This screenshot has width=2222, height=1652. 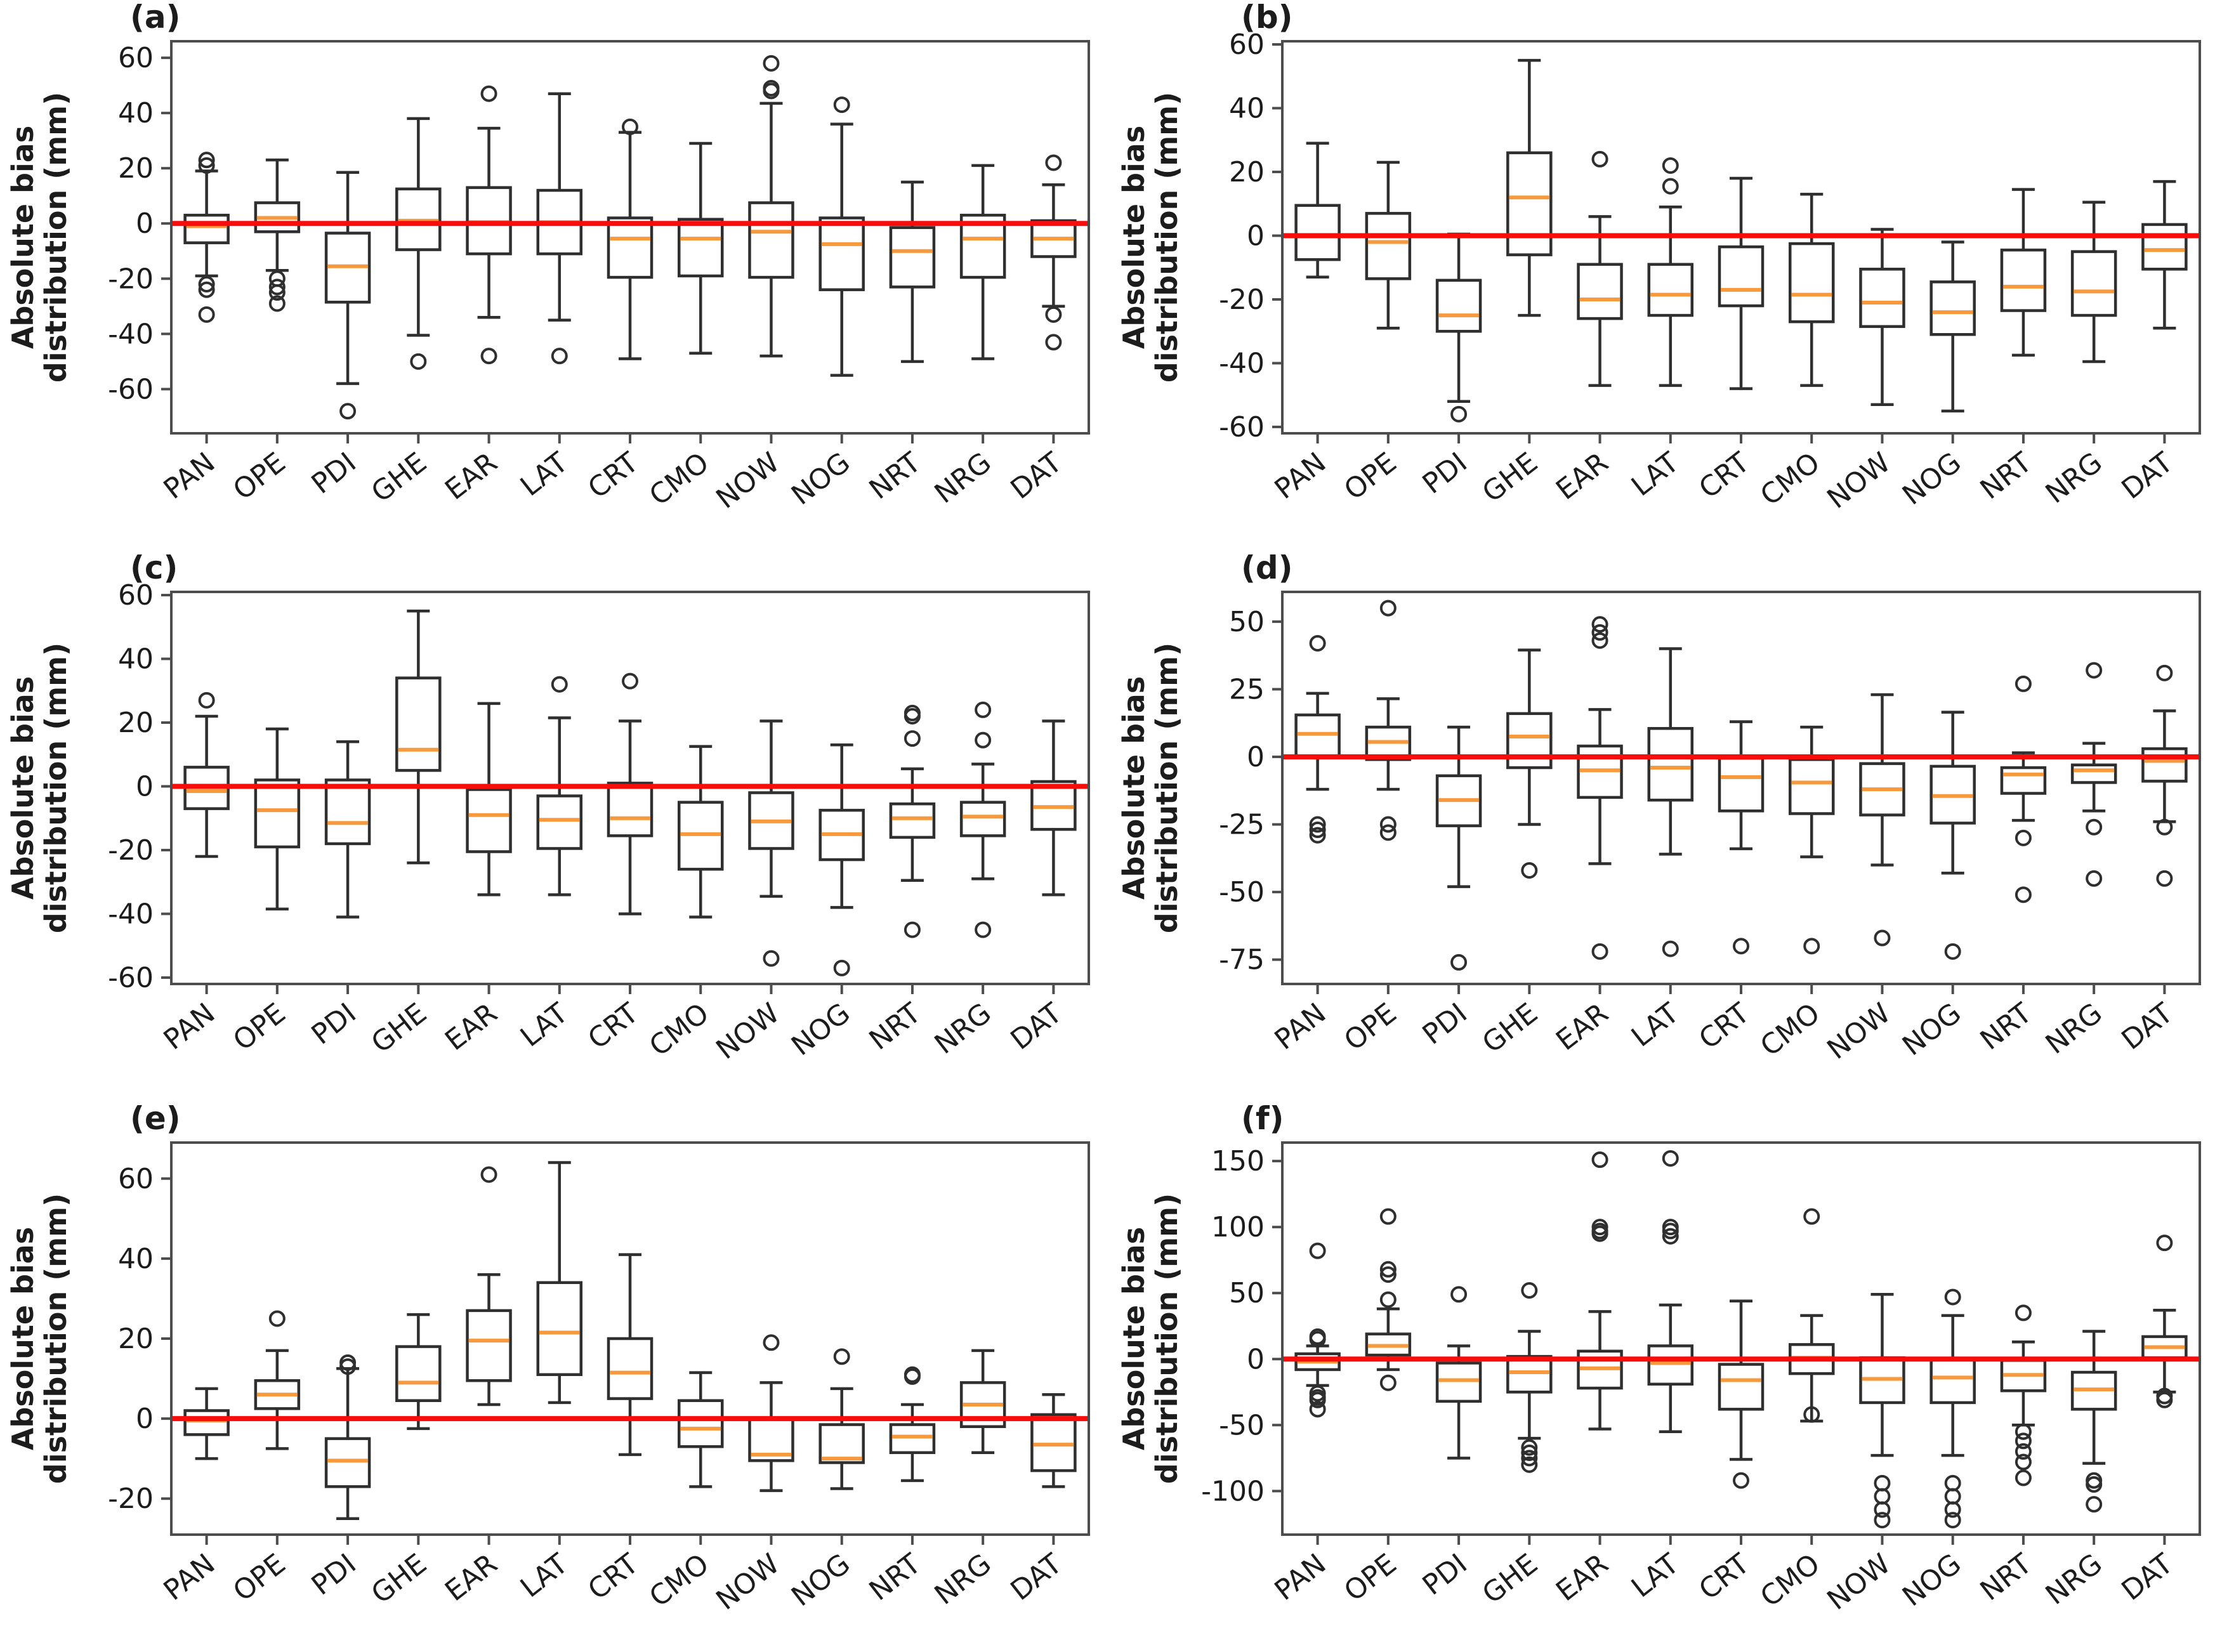 What do you see at coordinates (136, 1179) in the screenshot?
I see `y-tick-label: 60` at bounding box center [136, 1179].